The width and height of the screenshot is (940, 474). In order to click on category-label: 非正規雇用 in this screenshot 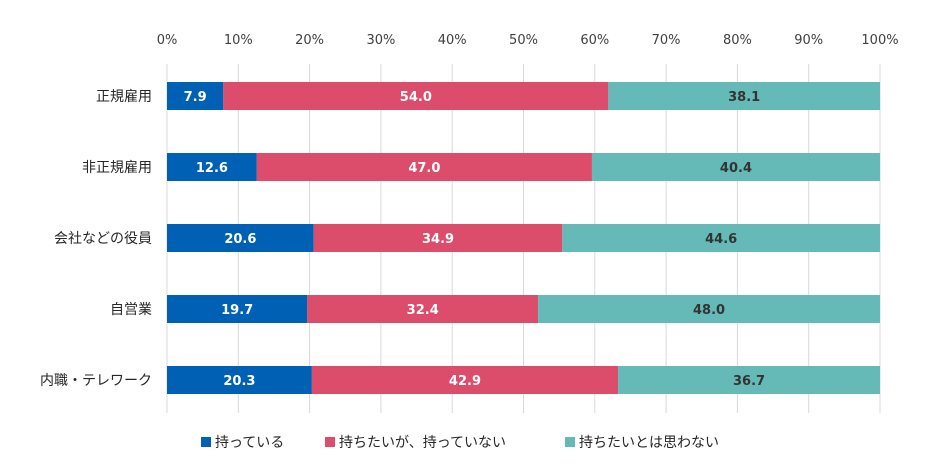, I will do `click(117, 167)`.